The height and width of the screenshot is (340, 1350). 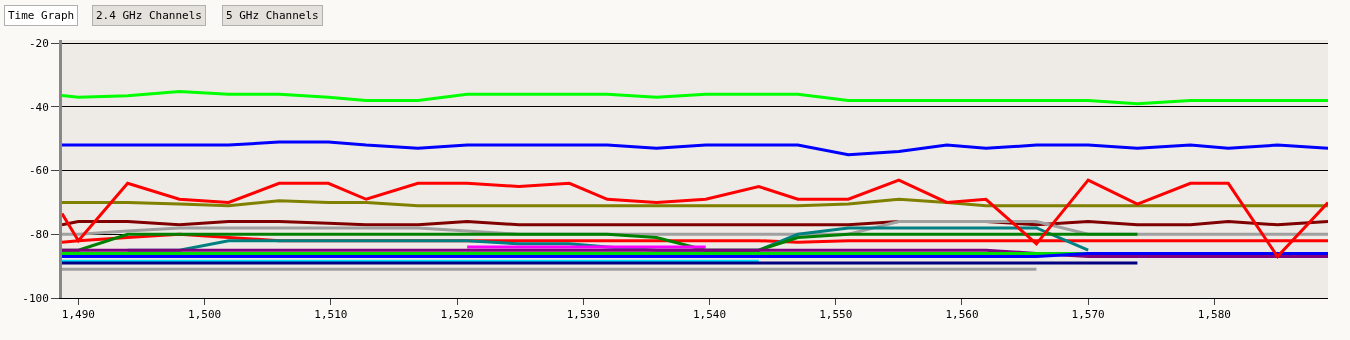 What do you see at coordinates (35, 298) in the screenshot?
I see `y-tick-label: -100` at bounding box center [35, 298].